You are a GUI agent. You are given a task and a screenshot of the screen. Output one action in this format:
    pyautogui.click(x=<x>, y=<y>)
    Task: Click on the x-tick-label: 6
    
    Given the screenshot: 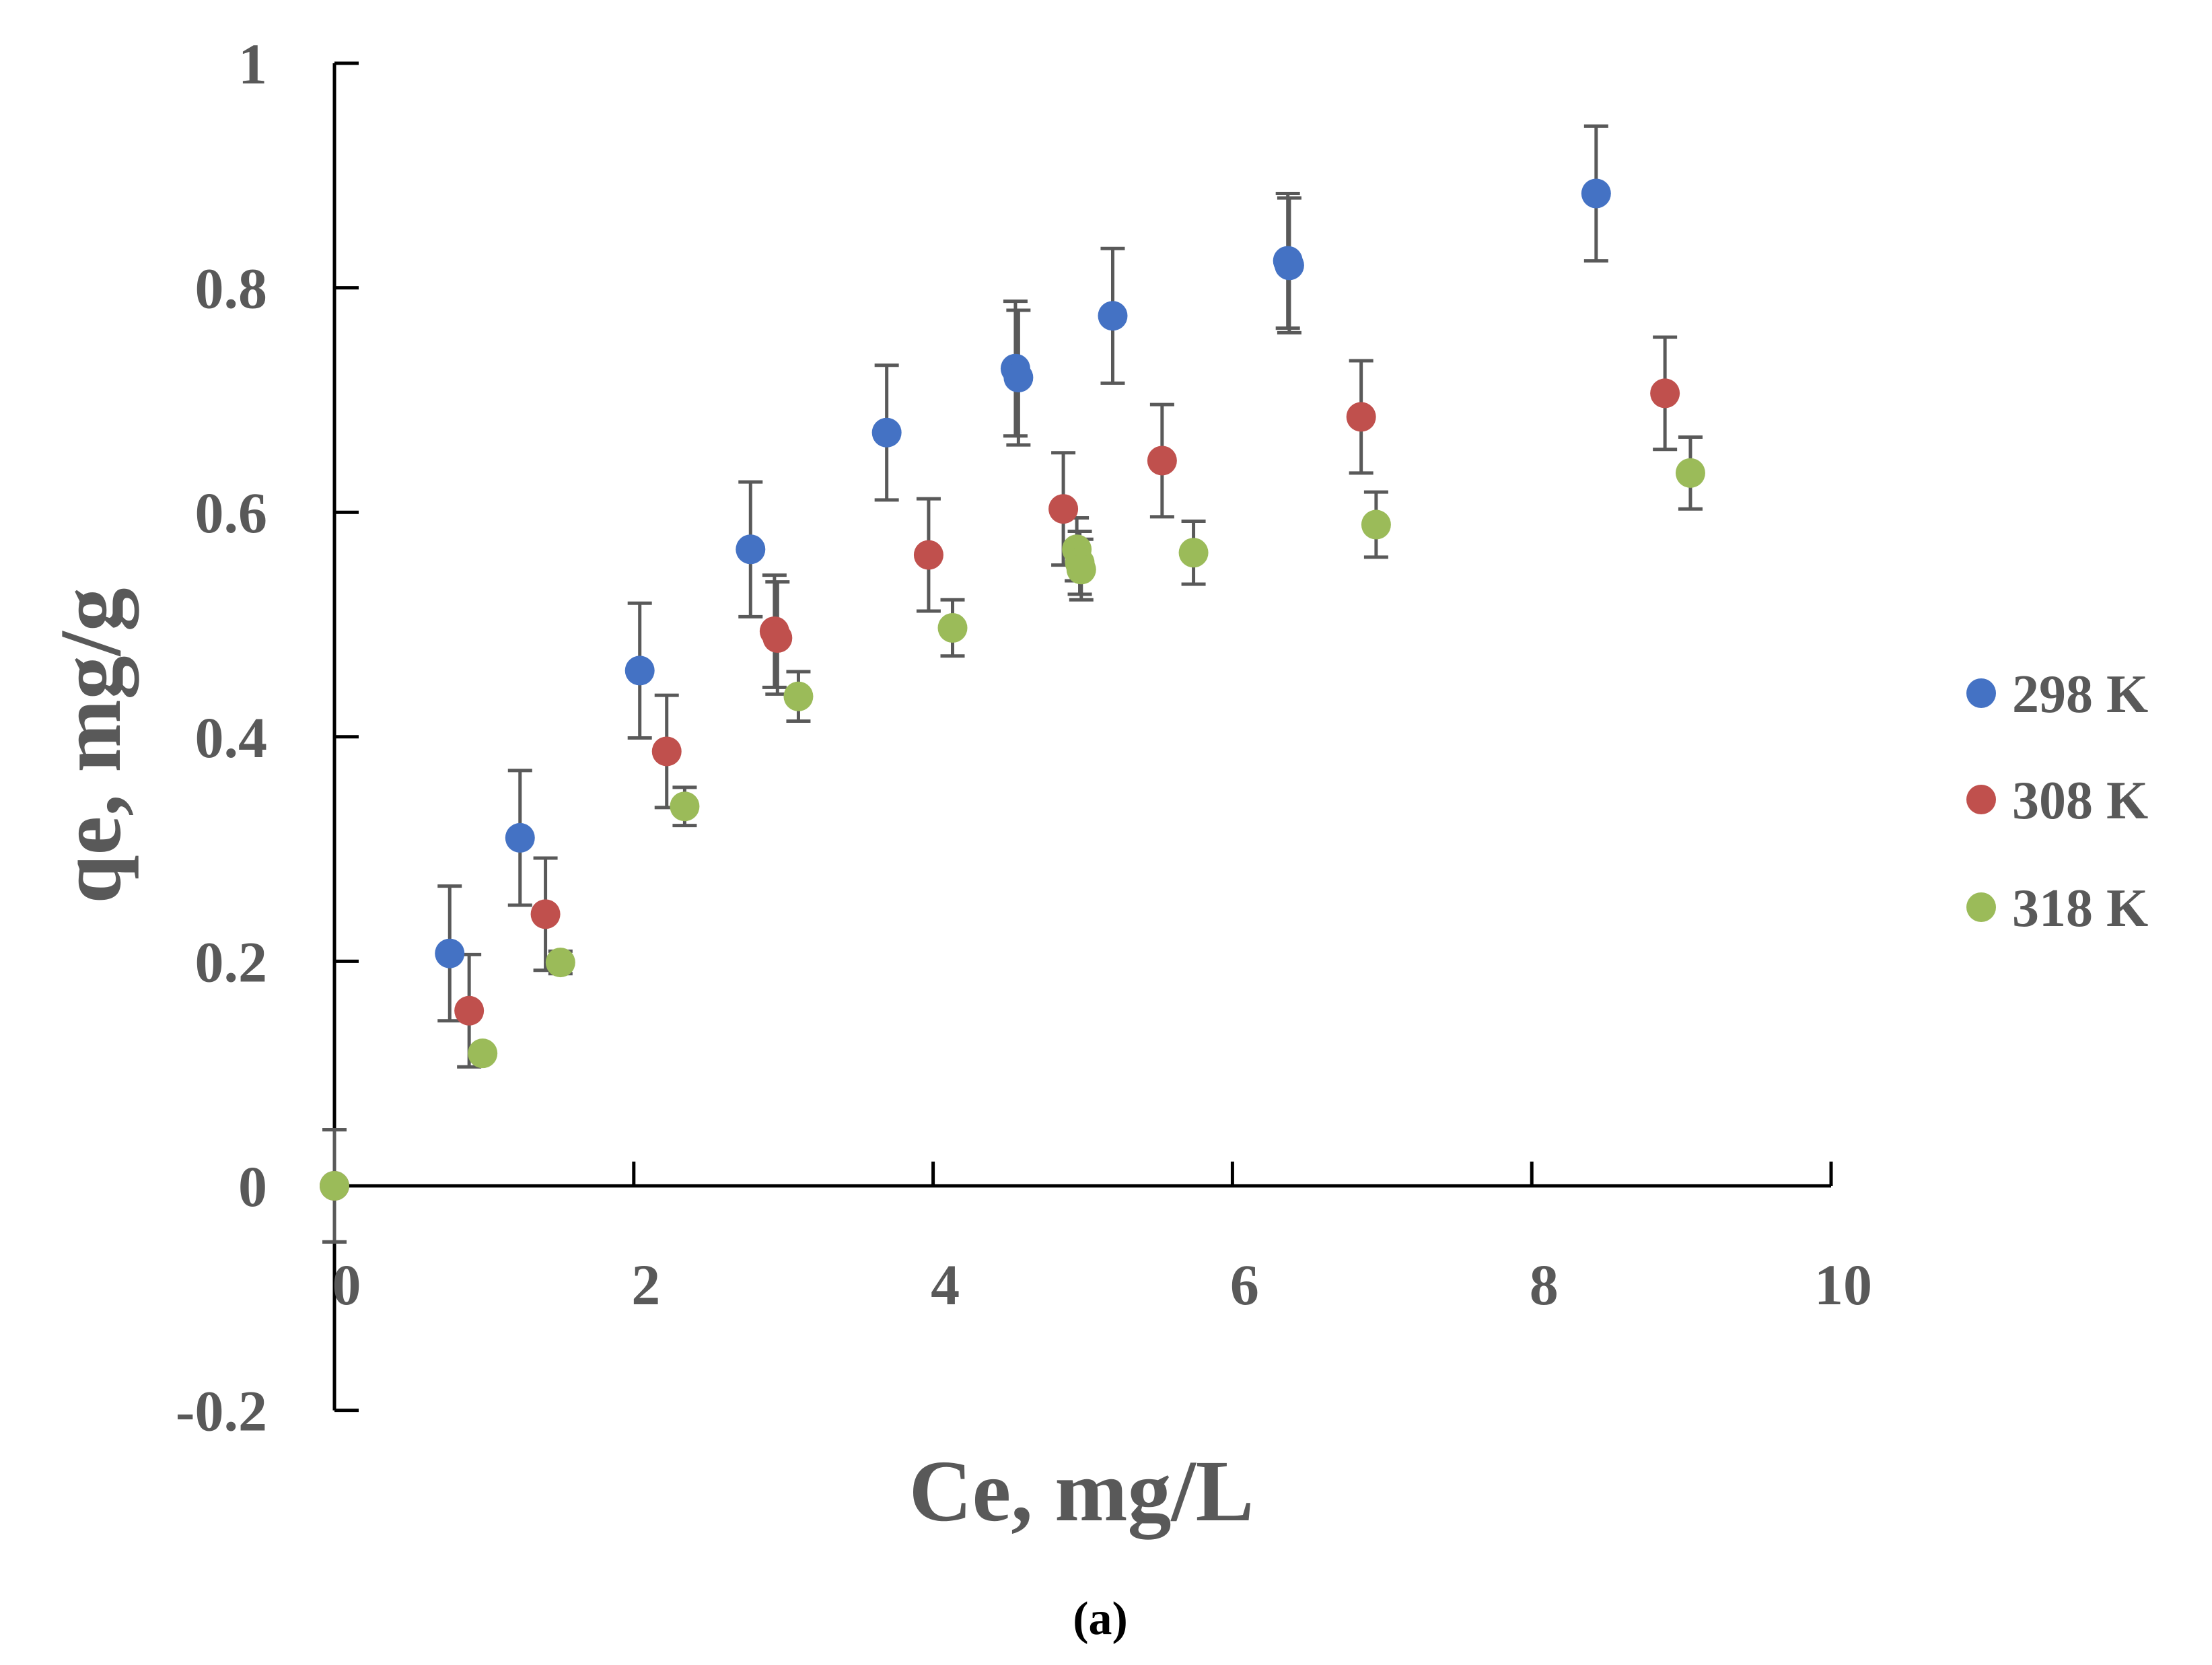 What is the action you would take?
    pyautogui.click(x=1244, y=1284)
    